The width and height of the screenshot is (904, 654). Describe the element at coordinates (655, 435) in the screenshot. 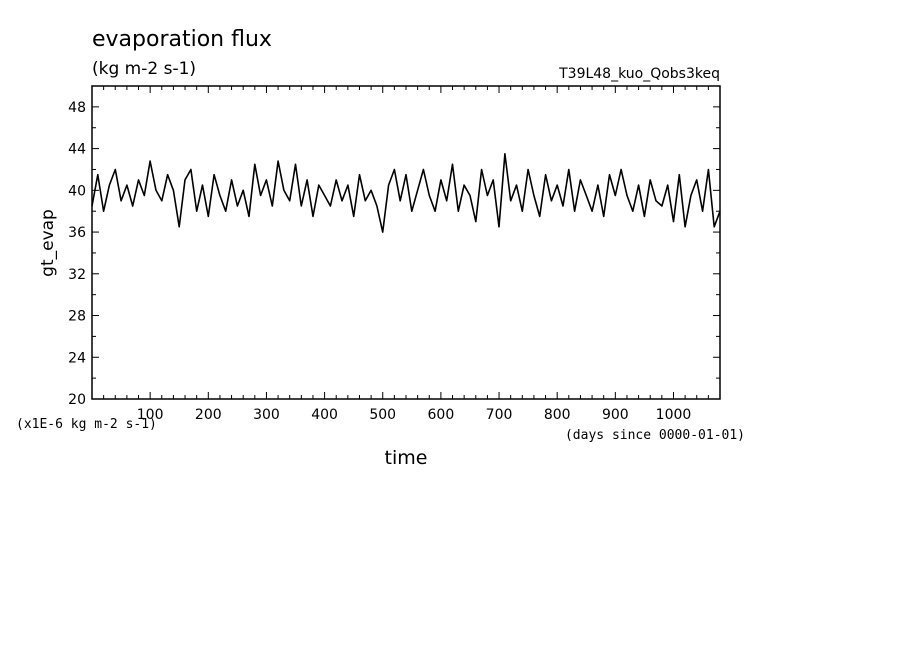

I see `x-units-note: (days since 0000-01-01)` at that location.